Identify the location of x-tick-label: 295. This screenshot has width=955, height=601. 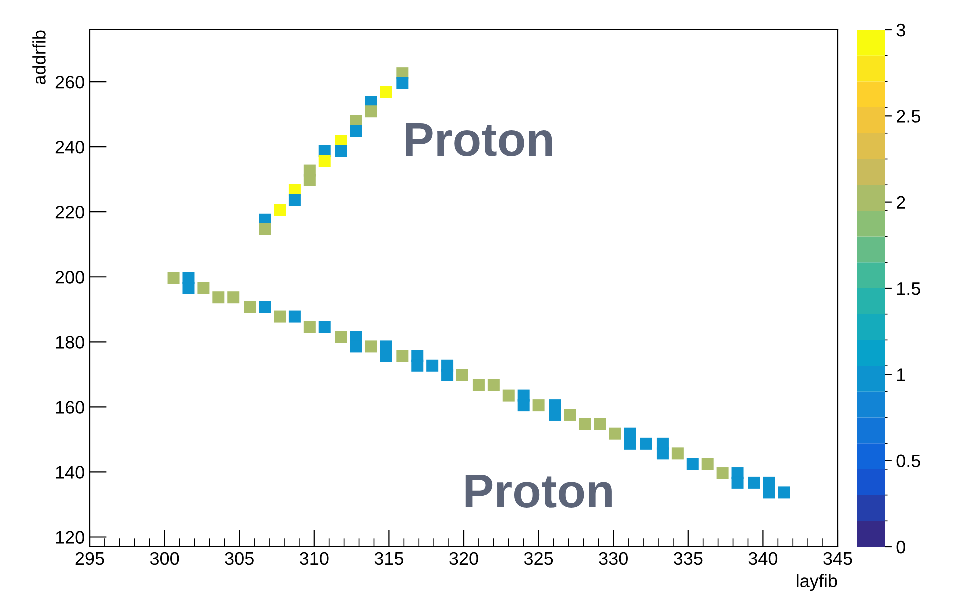
(90, 559).